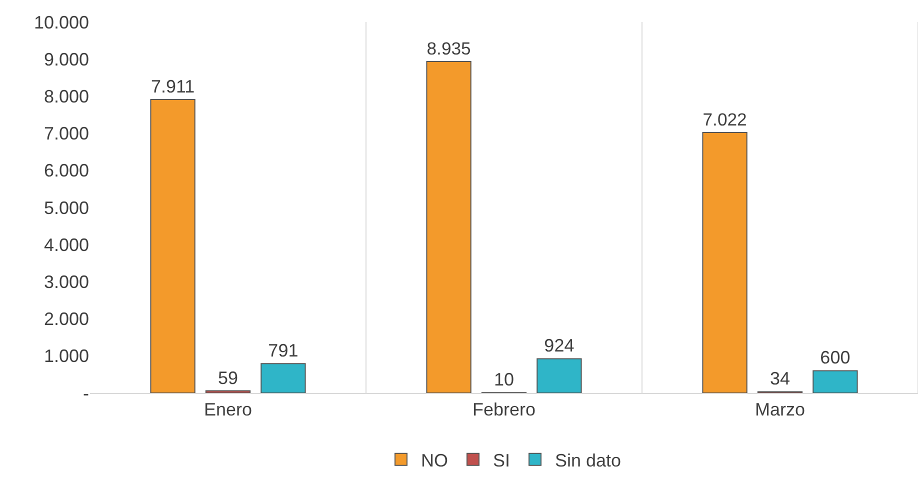  What do you see at coordinates (66, 244) in the screenshot?
I see `y-tick-label: 4.000` at bounding box center [66, 244].